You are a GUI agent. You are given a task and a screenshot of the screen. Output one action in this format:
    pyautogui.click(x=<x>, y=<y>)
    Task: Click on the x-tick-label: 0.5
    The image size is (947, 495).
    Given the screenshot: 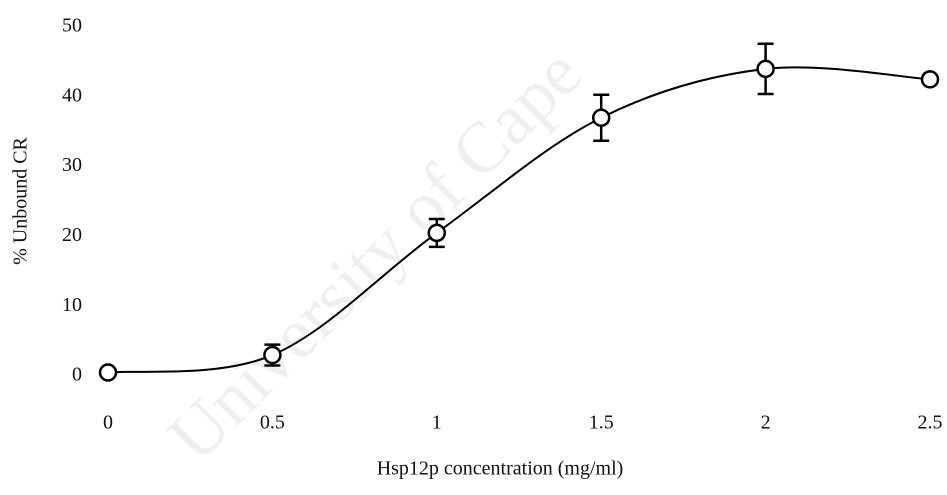 What is the action you would take?
    pyautogui.click(x=272, y=423)
    